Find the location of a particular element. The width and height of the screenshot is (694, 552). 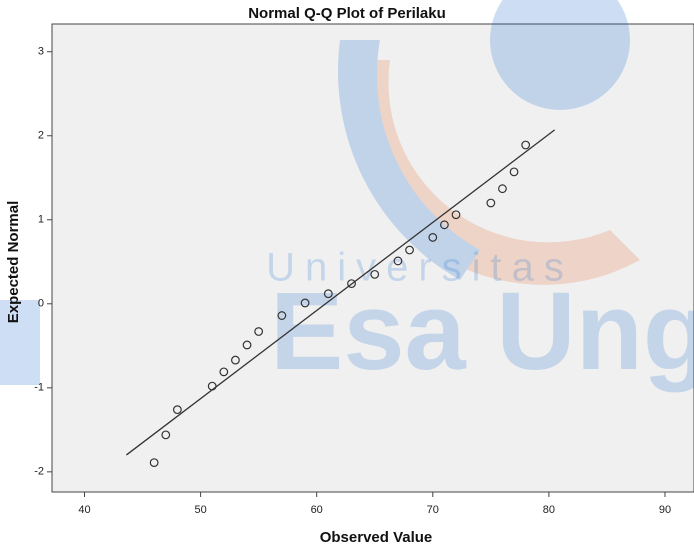

x-axis-label: Observed Value is located at coordinates (376, 537).